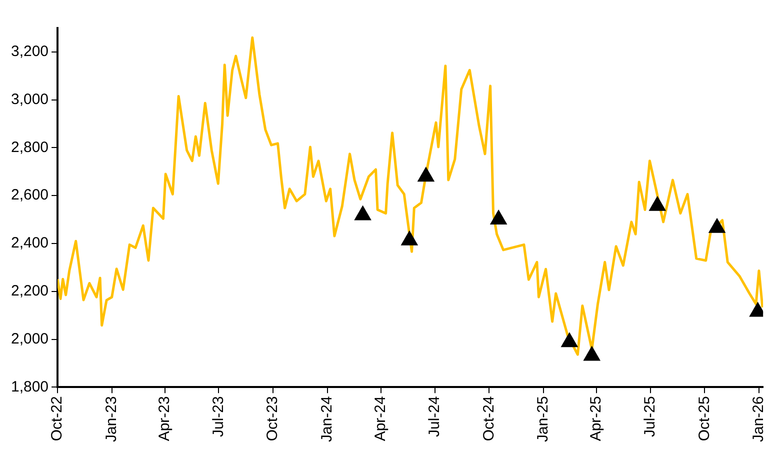 The height and width of the screenshot is (453, 782). Describe the element at coordinates (596, 419) in the screenshot. I see `x-tick-label: Apr-25` at that location.